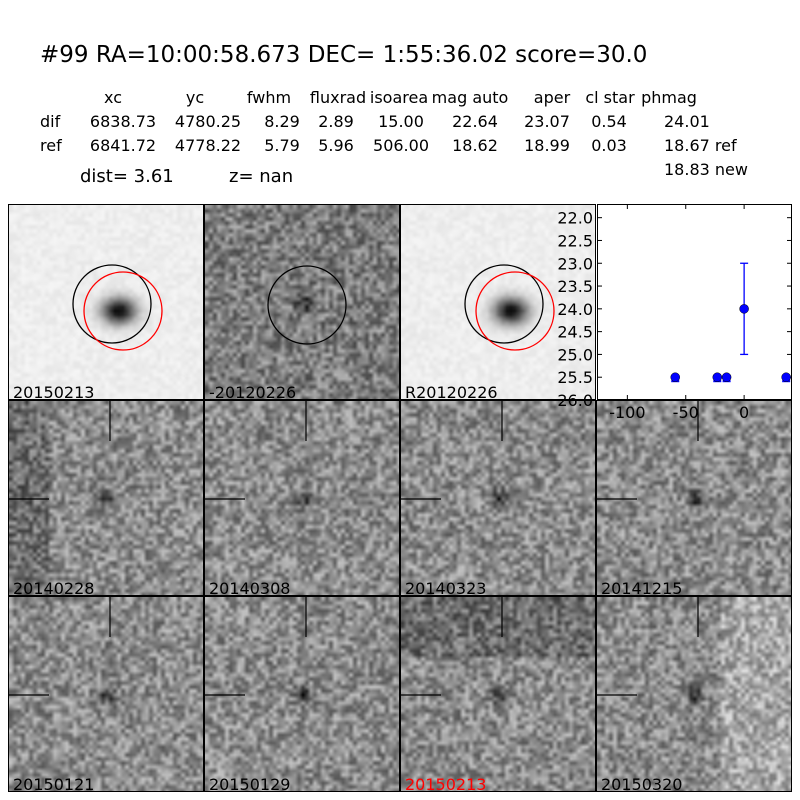  I want to click on stamp-date-label: R20120226, so click(451, 391).